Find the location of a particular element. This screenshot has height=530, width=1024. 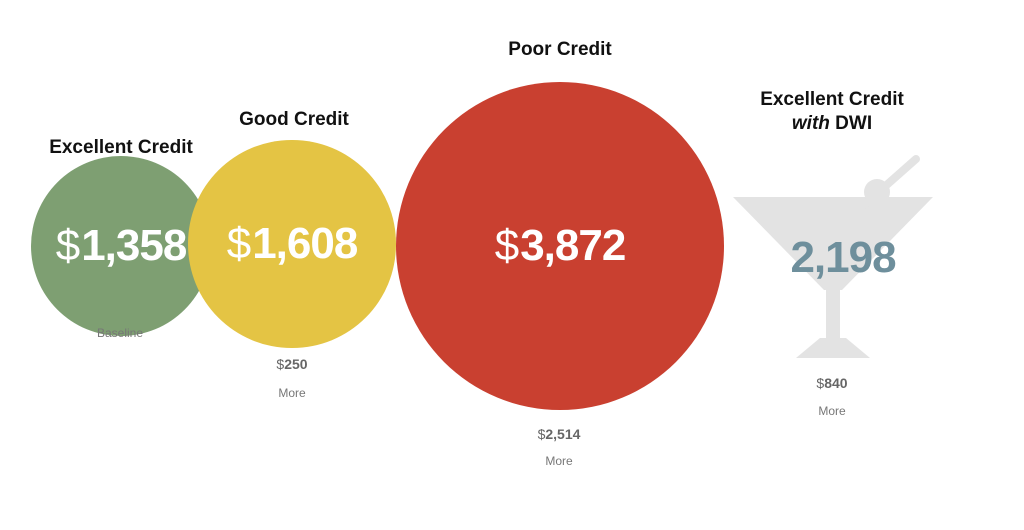

diff-label-excellent-credit-dwi: $840 is located at coordinates (832, 383).